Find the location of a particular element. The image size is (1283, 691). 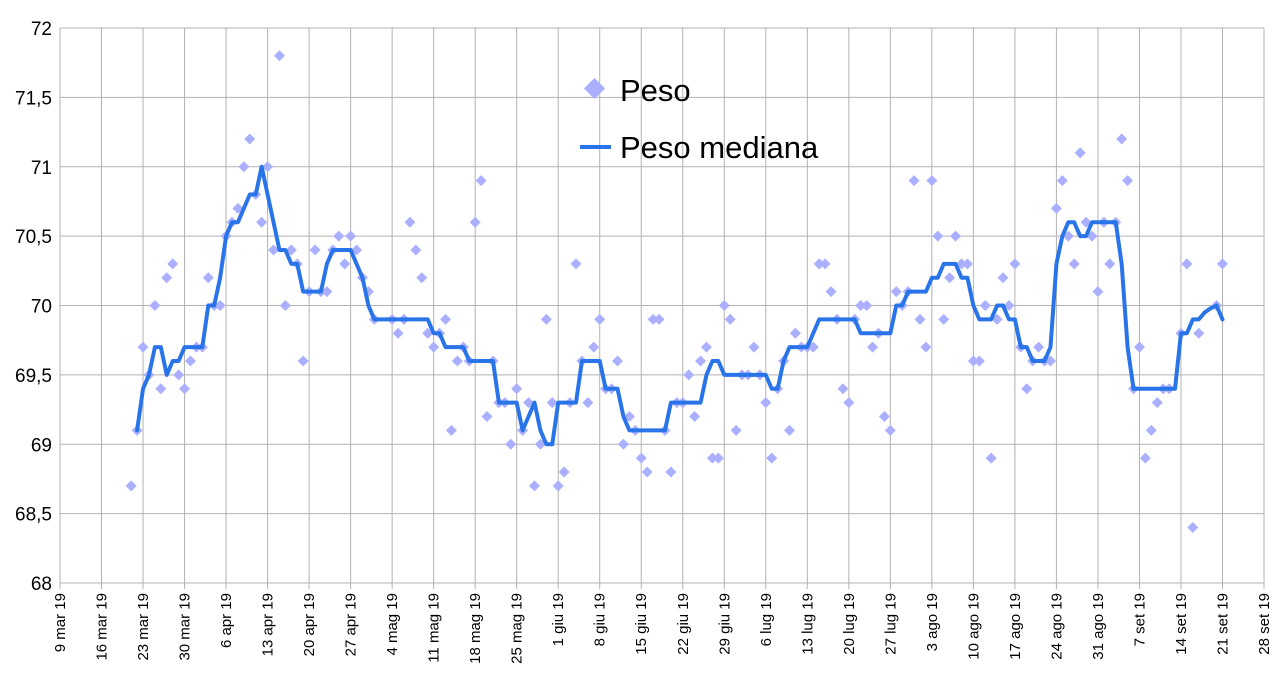

x-tick-label: 10 ago 19 is located at coordinates (973, 626).